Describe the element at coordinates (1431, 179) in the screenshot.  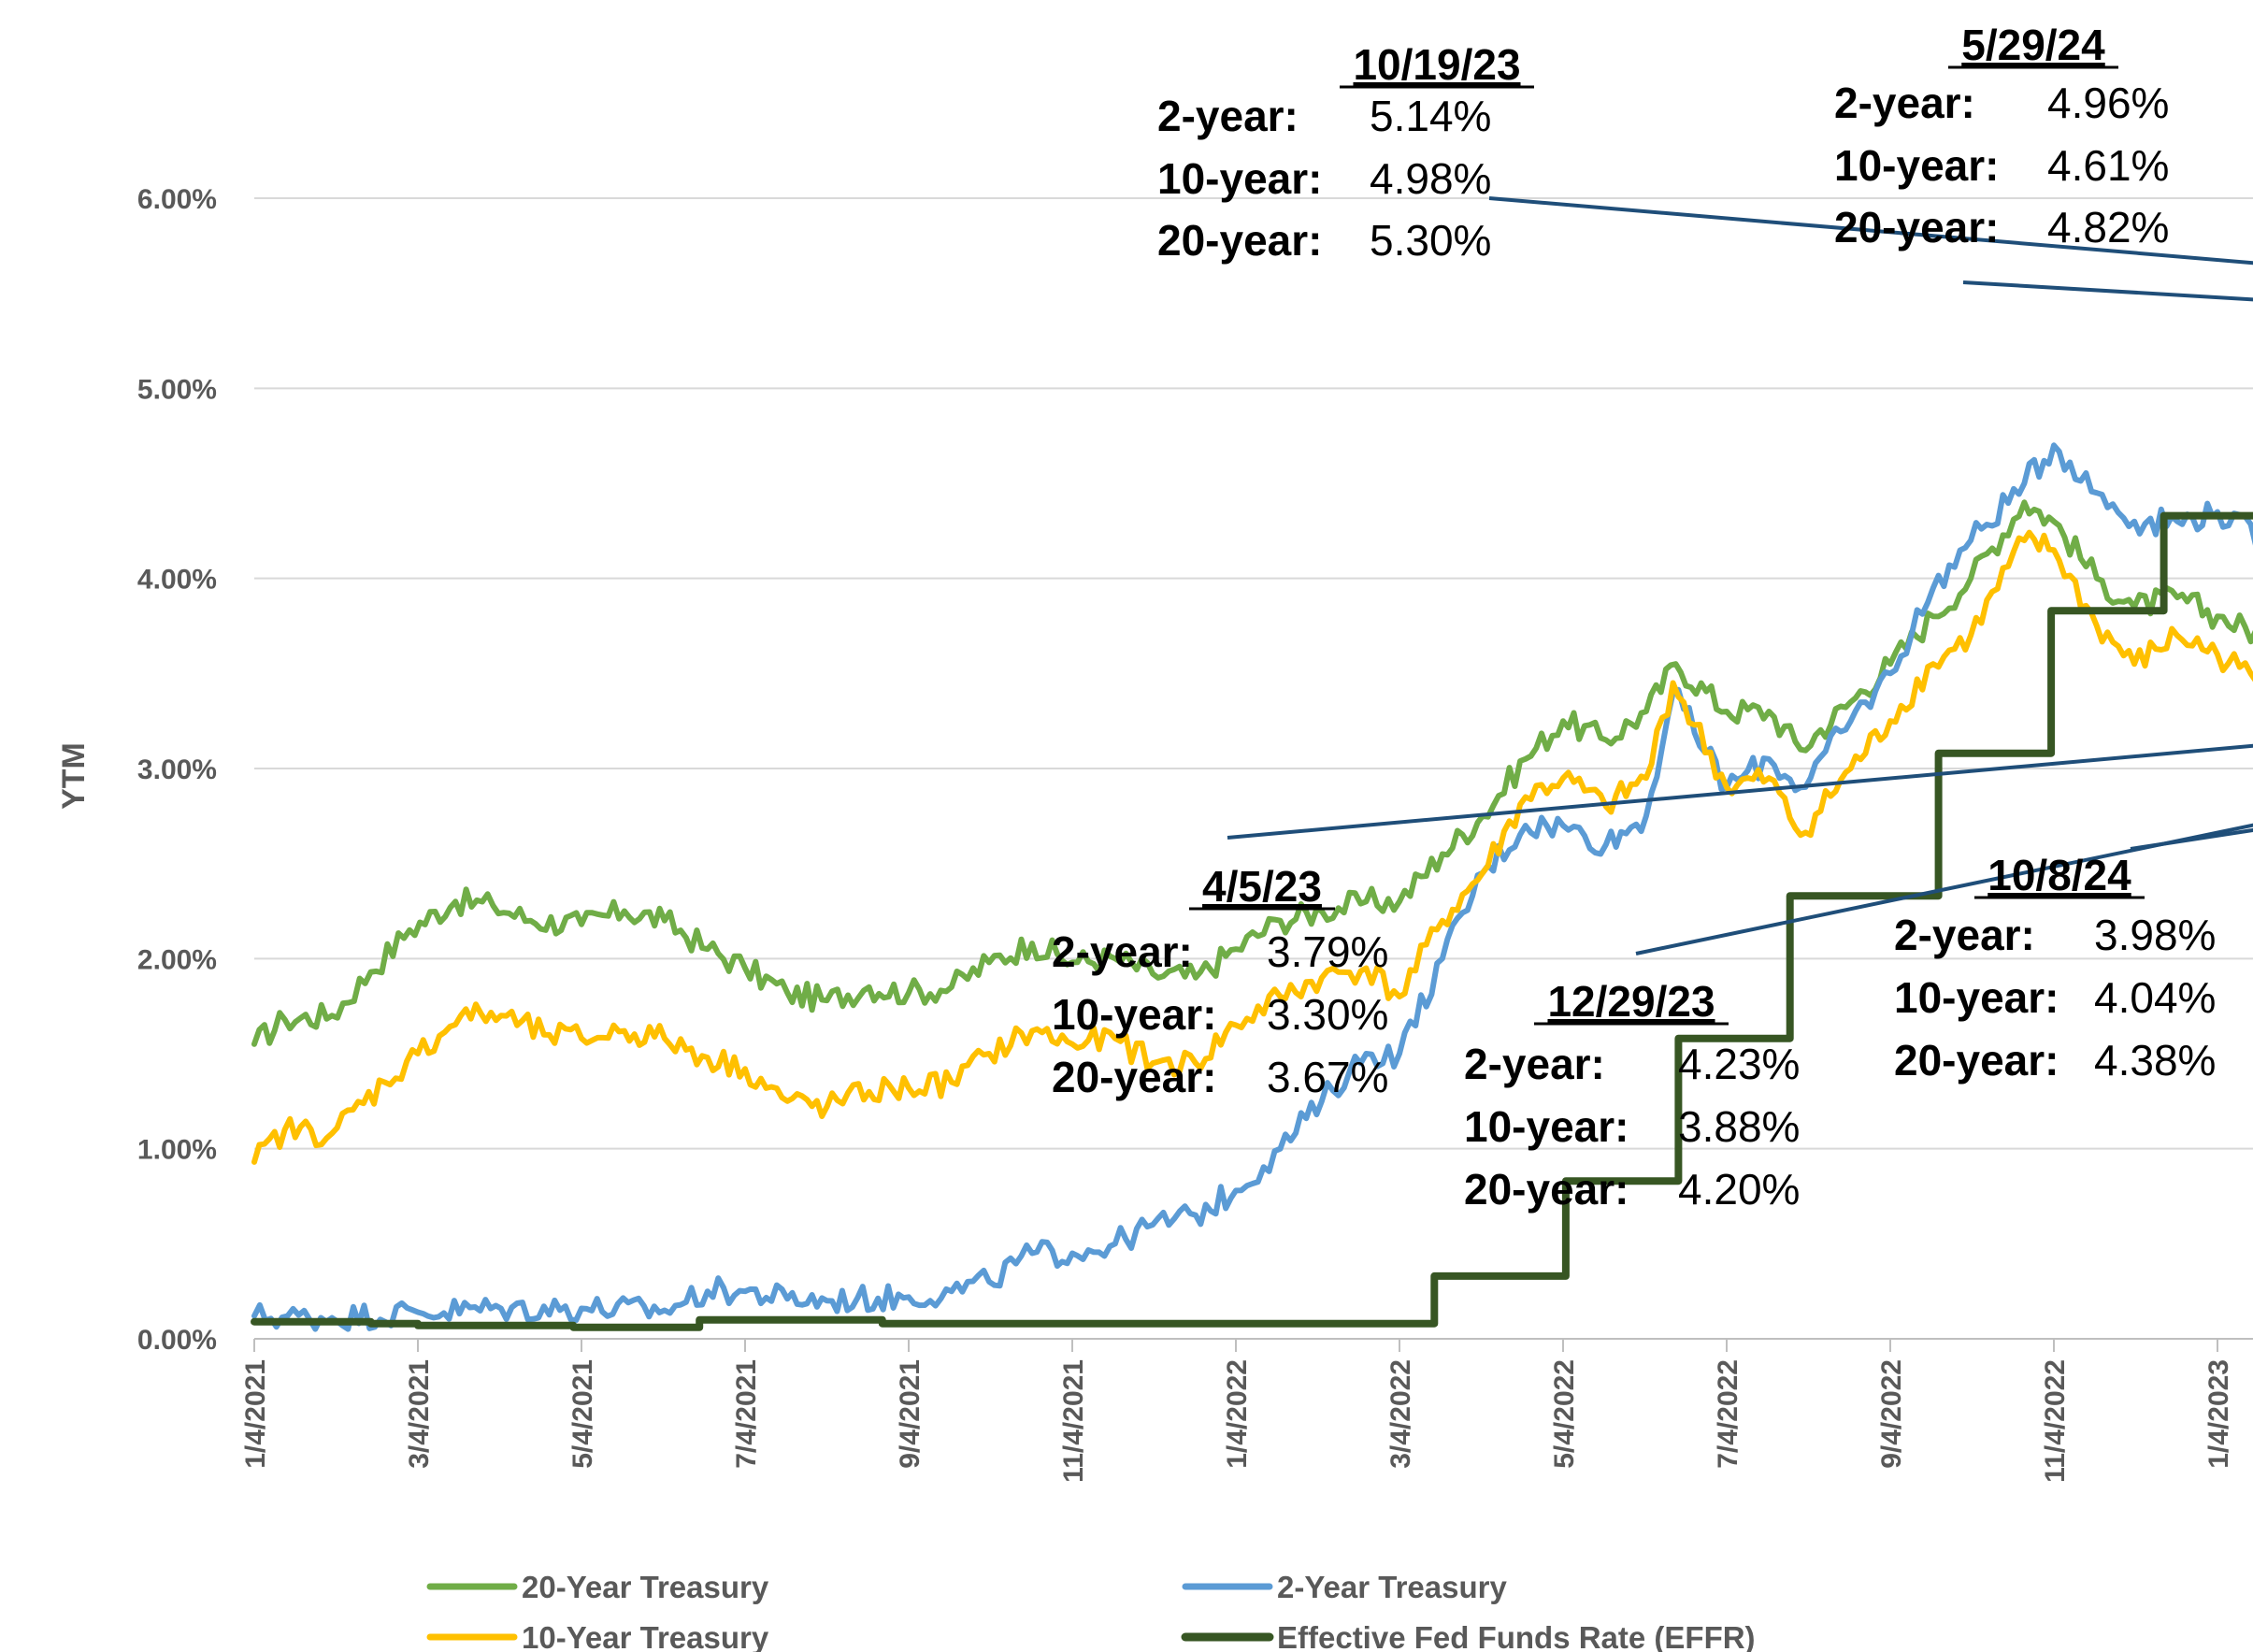
I see `annotation-row-value: 4.98%` at that location.